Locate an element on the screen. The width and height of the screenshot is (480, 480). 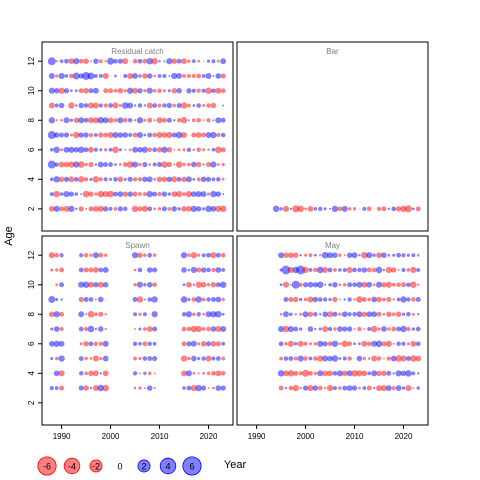
y-axis: 2 4 6 8 10 12 is located at coordinates (34, 327).